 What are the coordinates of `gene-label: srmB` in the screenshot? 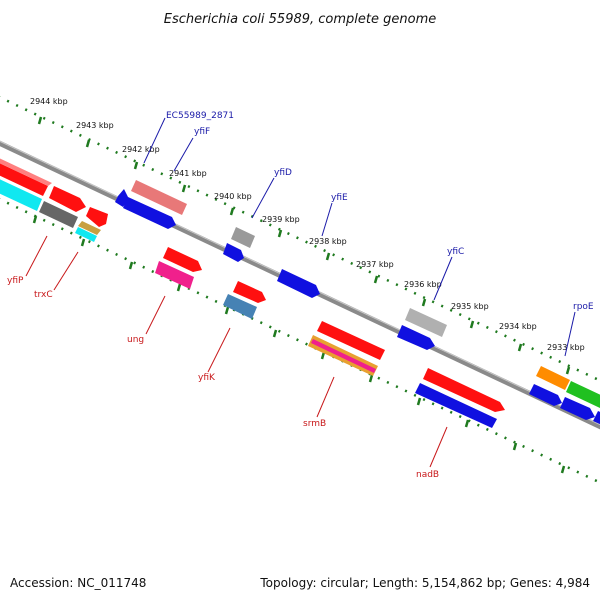 It's located at (314, 424).